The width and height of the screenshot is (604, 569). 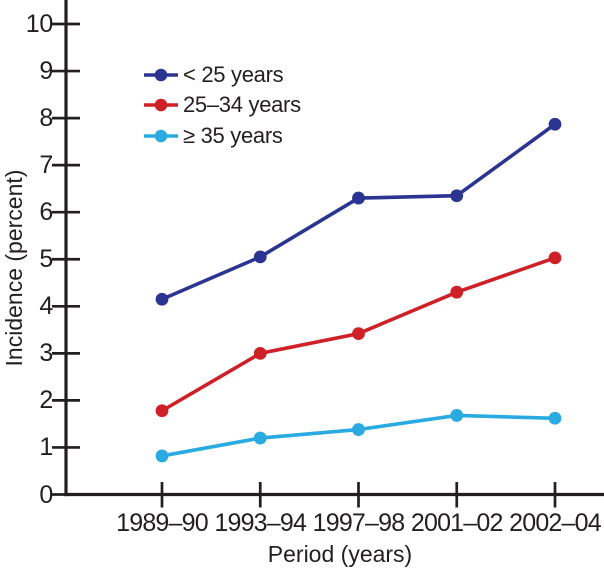 I want to click on y-tick-label: 8, so click(x=46, y=118).